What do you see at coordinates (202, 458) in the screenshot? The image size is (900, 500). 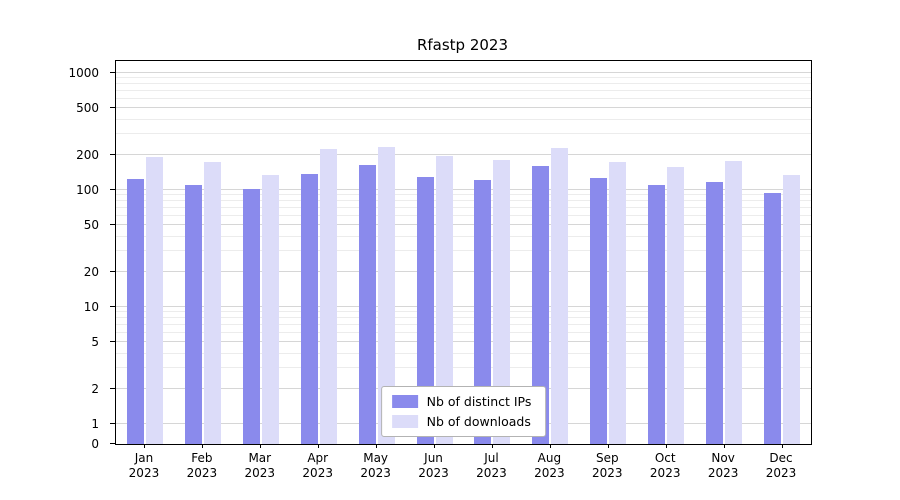 I see `x-tick-label-line: Feb` at bounding box center [202, 458].